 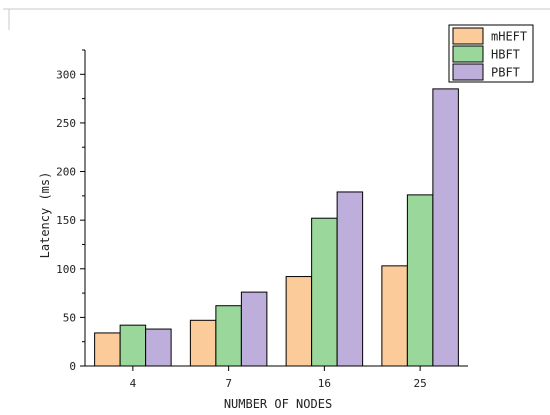 I want to click on x-tick-label: 16, so click(x=324, y=383).